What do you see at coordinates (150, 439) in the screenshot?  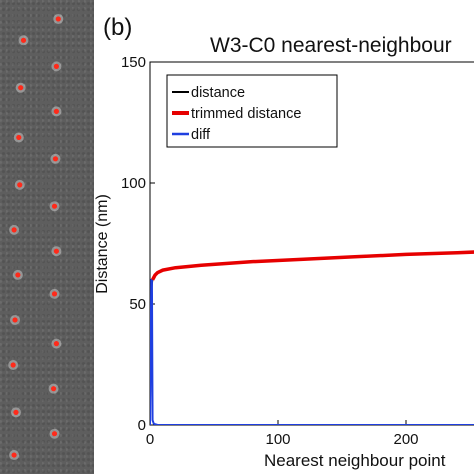 I see `x-tick-label: 0` at bounding box center [150, 439].